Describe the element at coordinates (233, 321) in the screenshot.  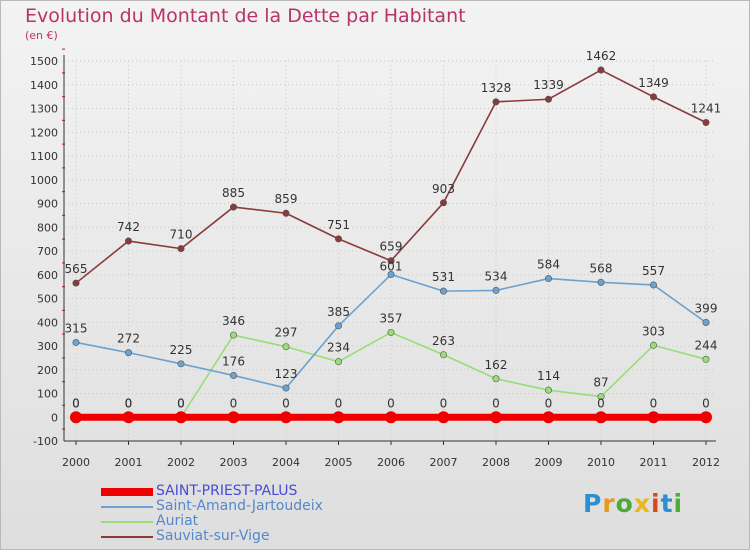
I see `data-label: 346` at that location.